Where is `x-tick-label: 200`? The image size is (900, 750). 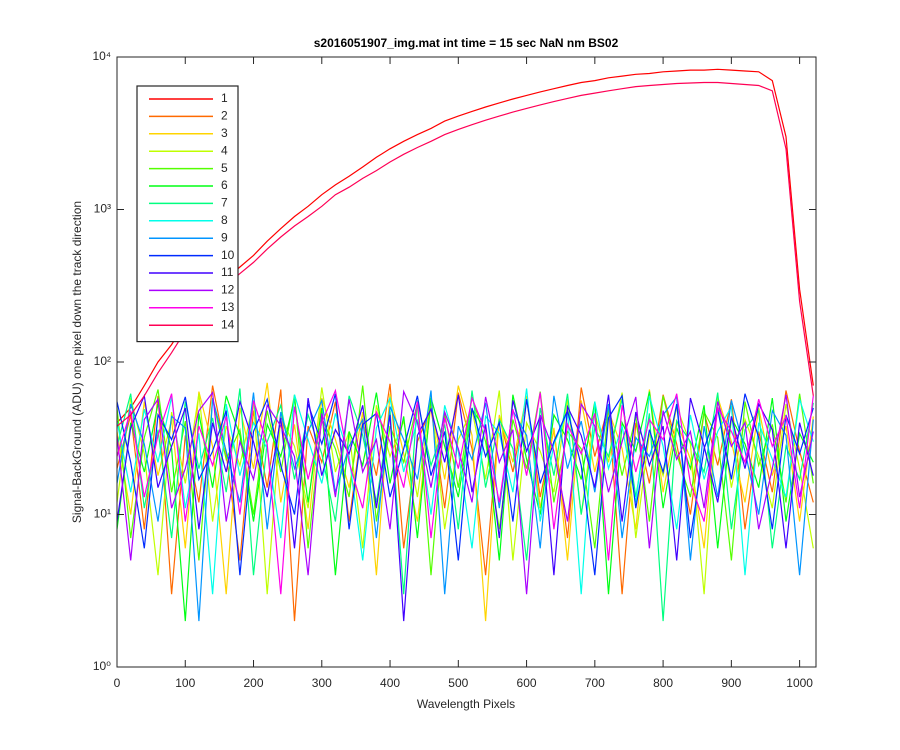
x-tick-label: 200 is located at coordinates (254, 683).